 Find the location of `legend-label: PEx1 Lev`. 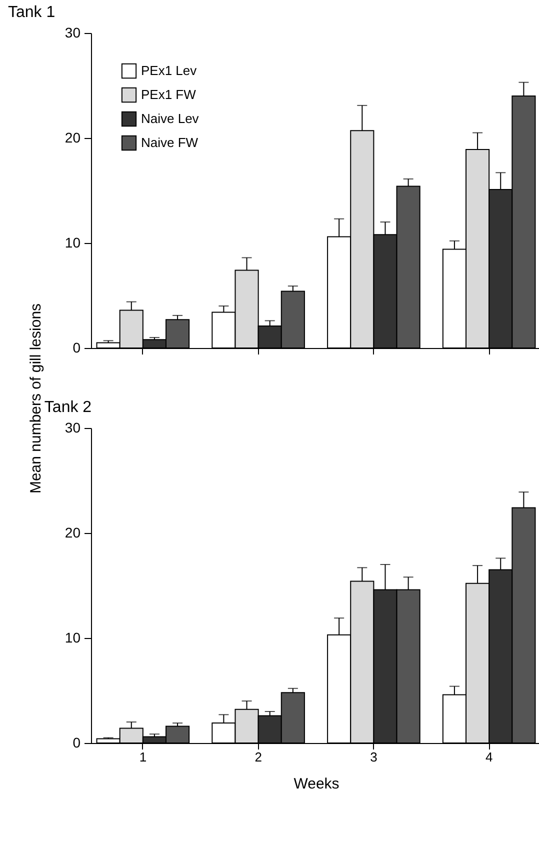

legend-label: PEx1 Lev is located at coordinates (169, 70).